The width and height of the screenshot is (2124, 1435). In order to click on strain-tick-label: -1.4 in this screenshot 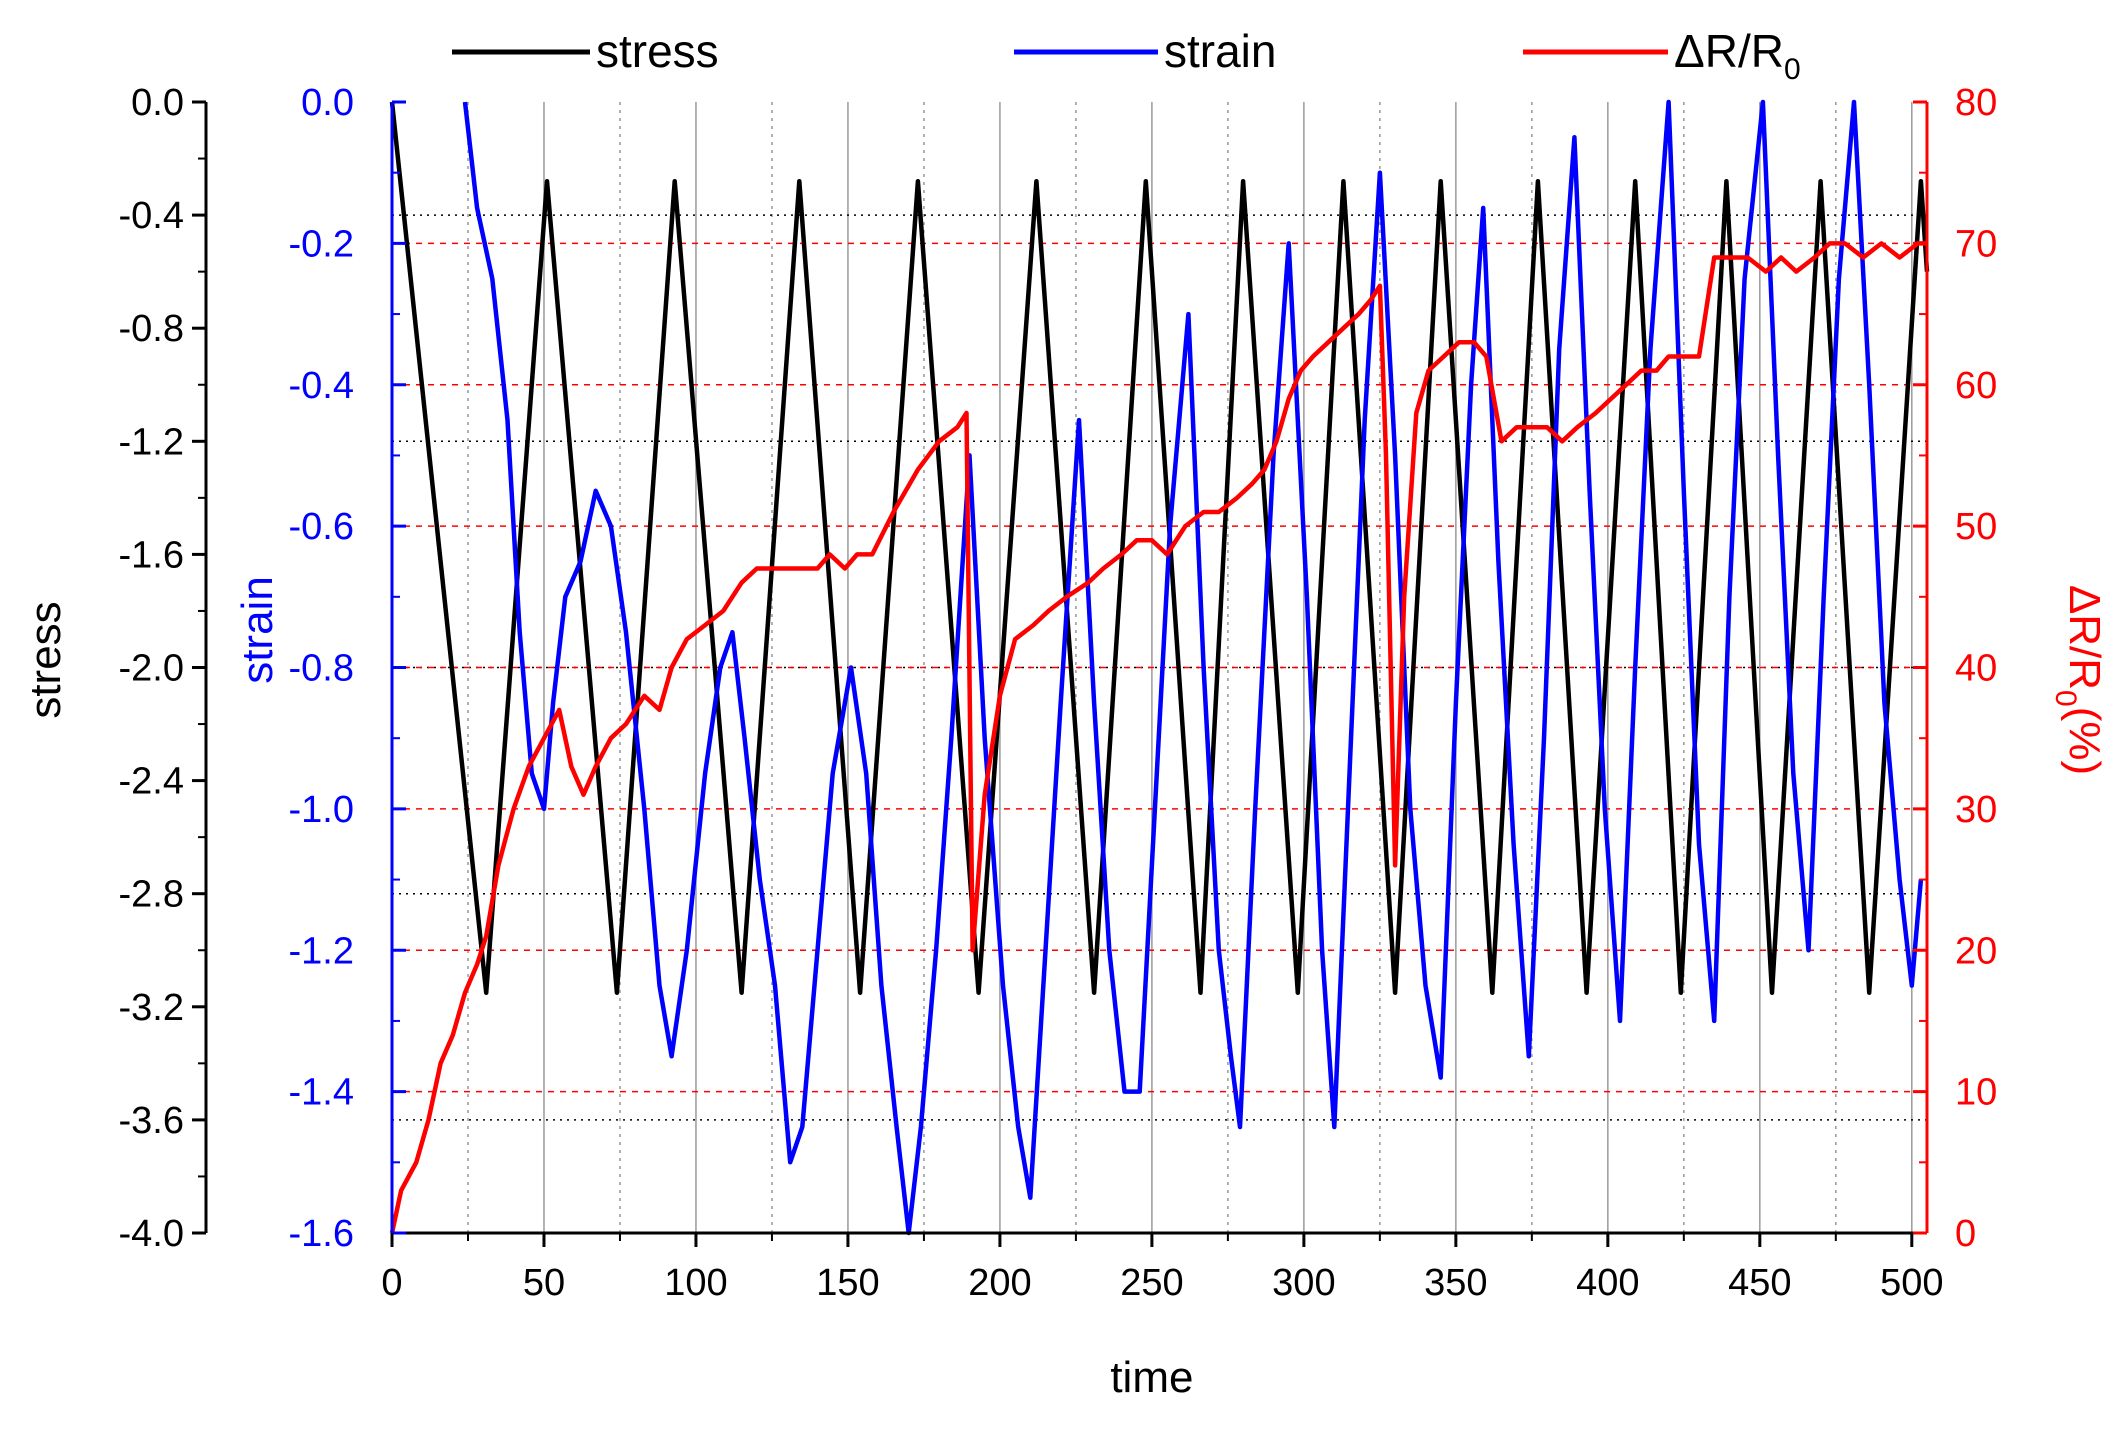, I will do `click(321, 1093)`.